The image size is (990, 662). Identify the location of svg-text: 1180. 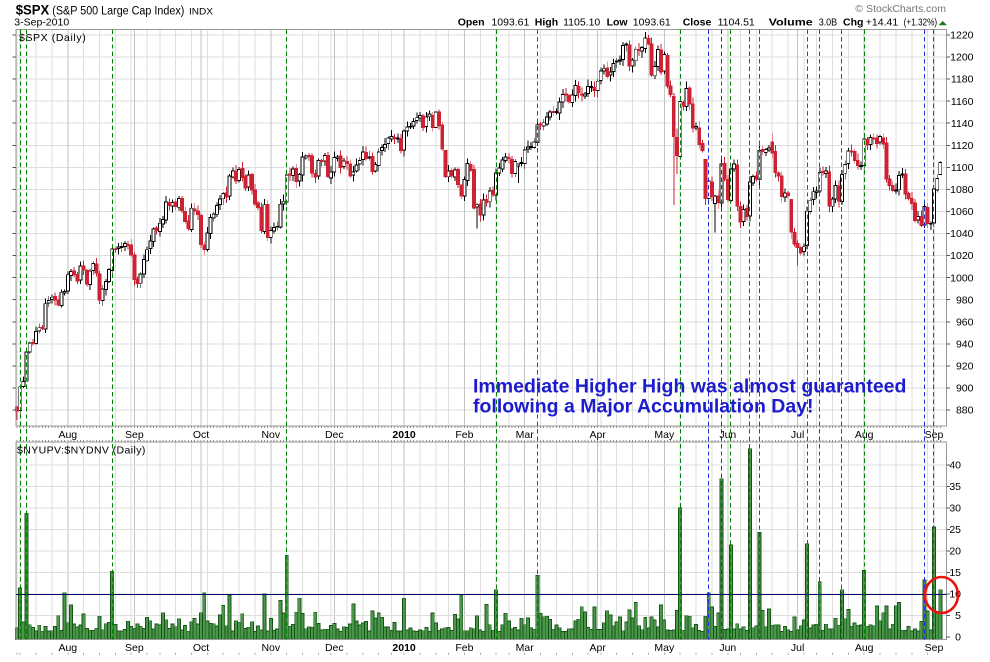
(962, 80).